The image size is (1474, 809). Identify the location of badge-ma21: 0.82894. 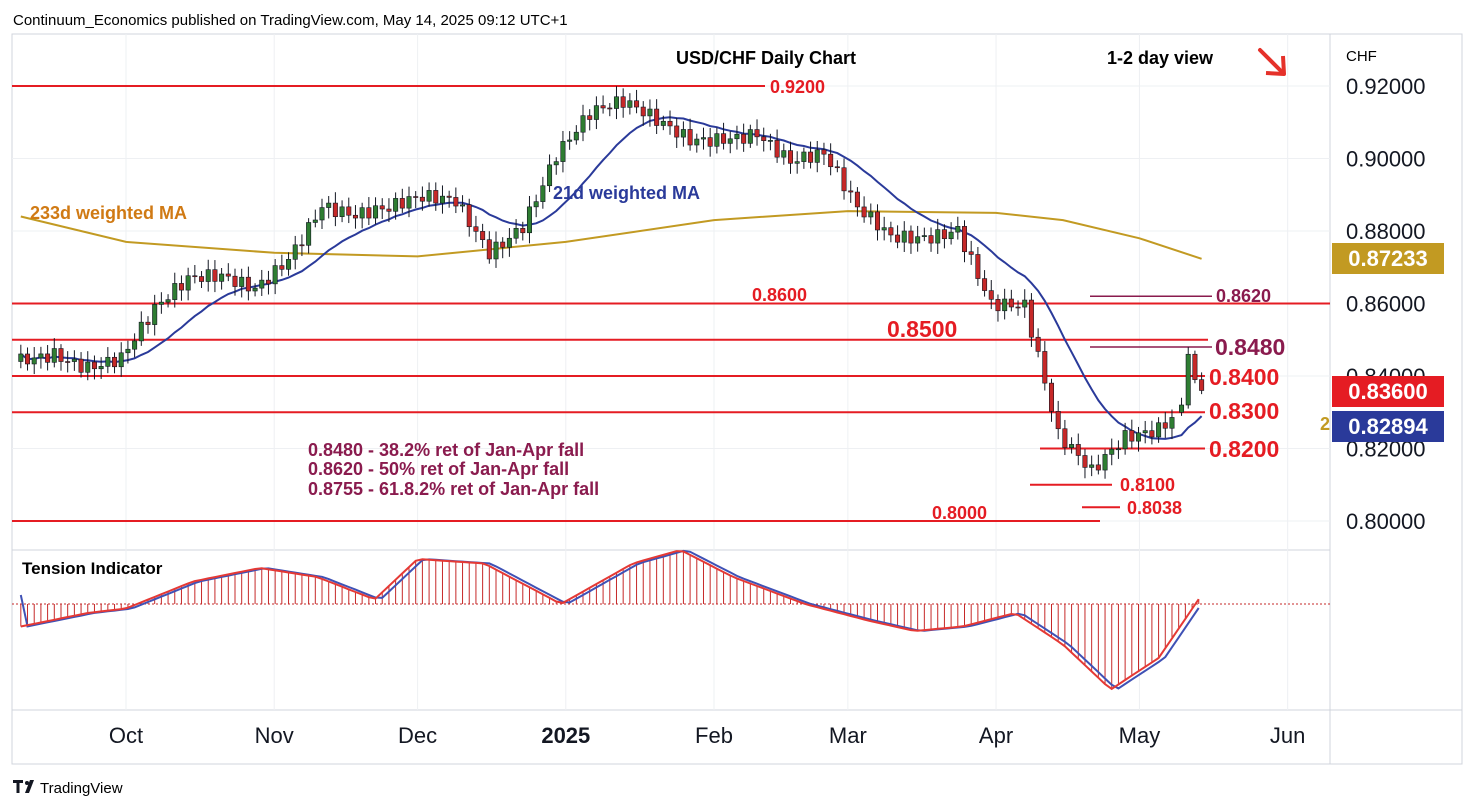
(1388, 426).